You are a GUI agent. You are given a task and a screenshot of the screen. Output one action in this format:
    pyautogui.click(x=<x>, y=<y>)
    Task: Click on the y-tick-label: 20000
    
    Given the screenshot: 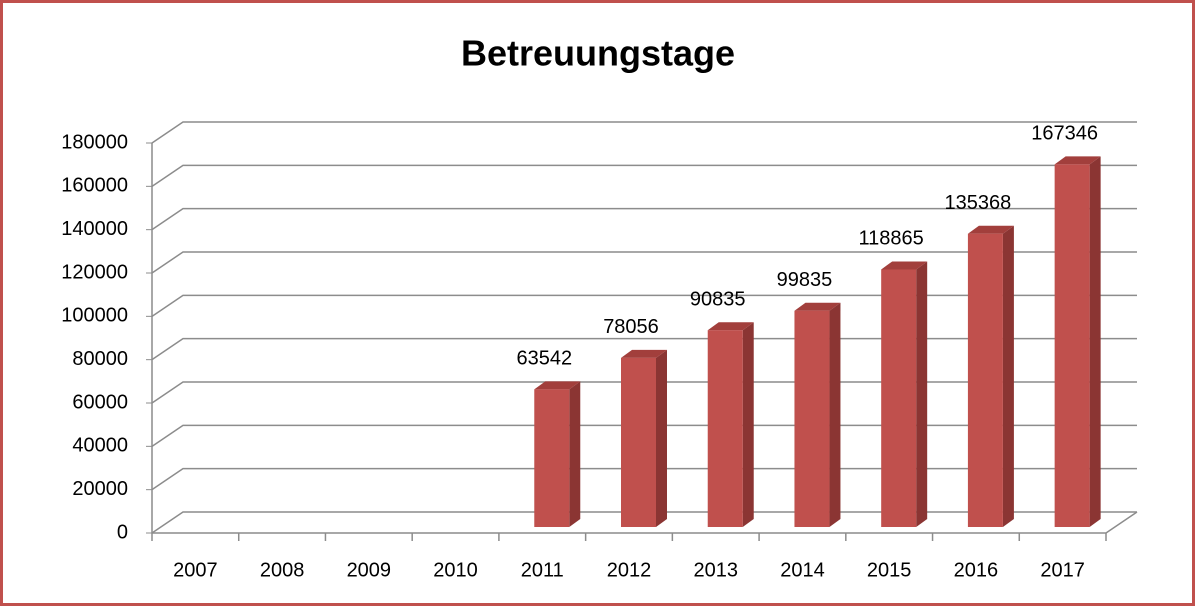 What is the action you would take?
    pyautogui.click(x=100, y=489)
    